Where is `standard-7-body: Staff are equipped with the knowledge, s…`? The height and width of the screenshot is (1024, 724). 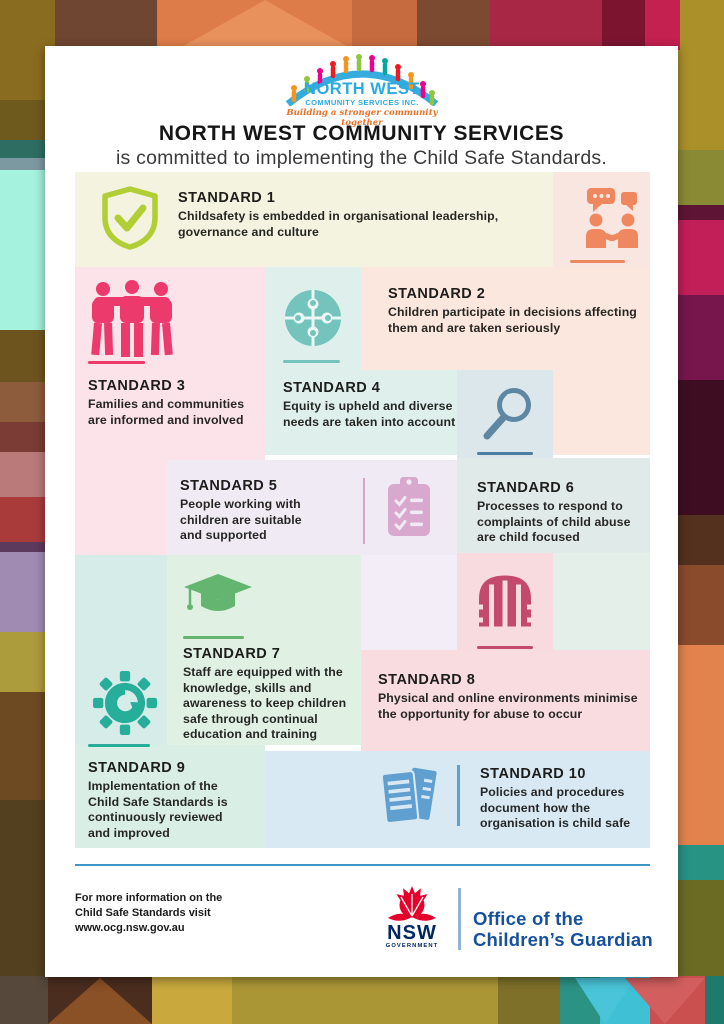
standard-7-body: Staff are equipped with the knowledge, s… is located at coordinates (265, 703).